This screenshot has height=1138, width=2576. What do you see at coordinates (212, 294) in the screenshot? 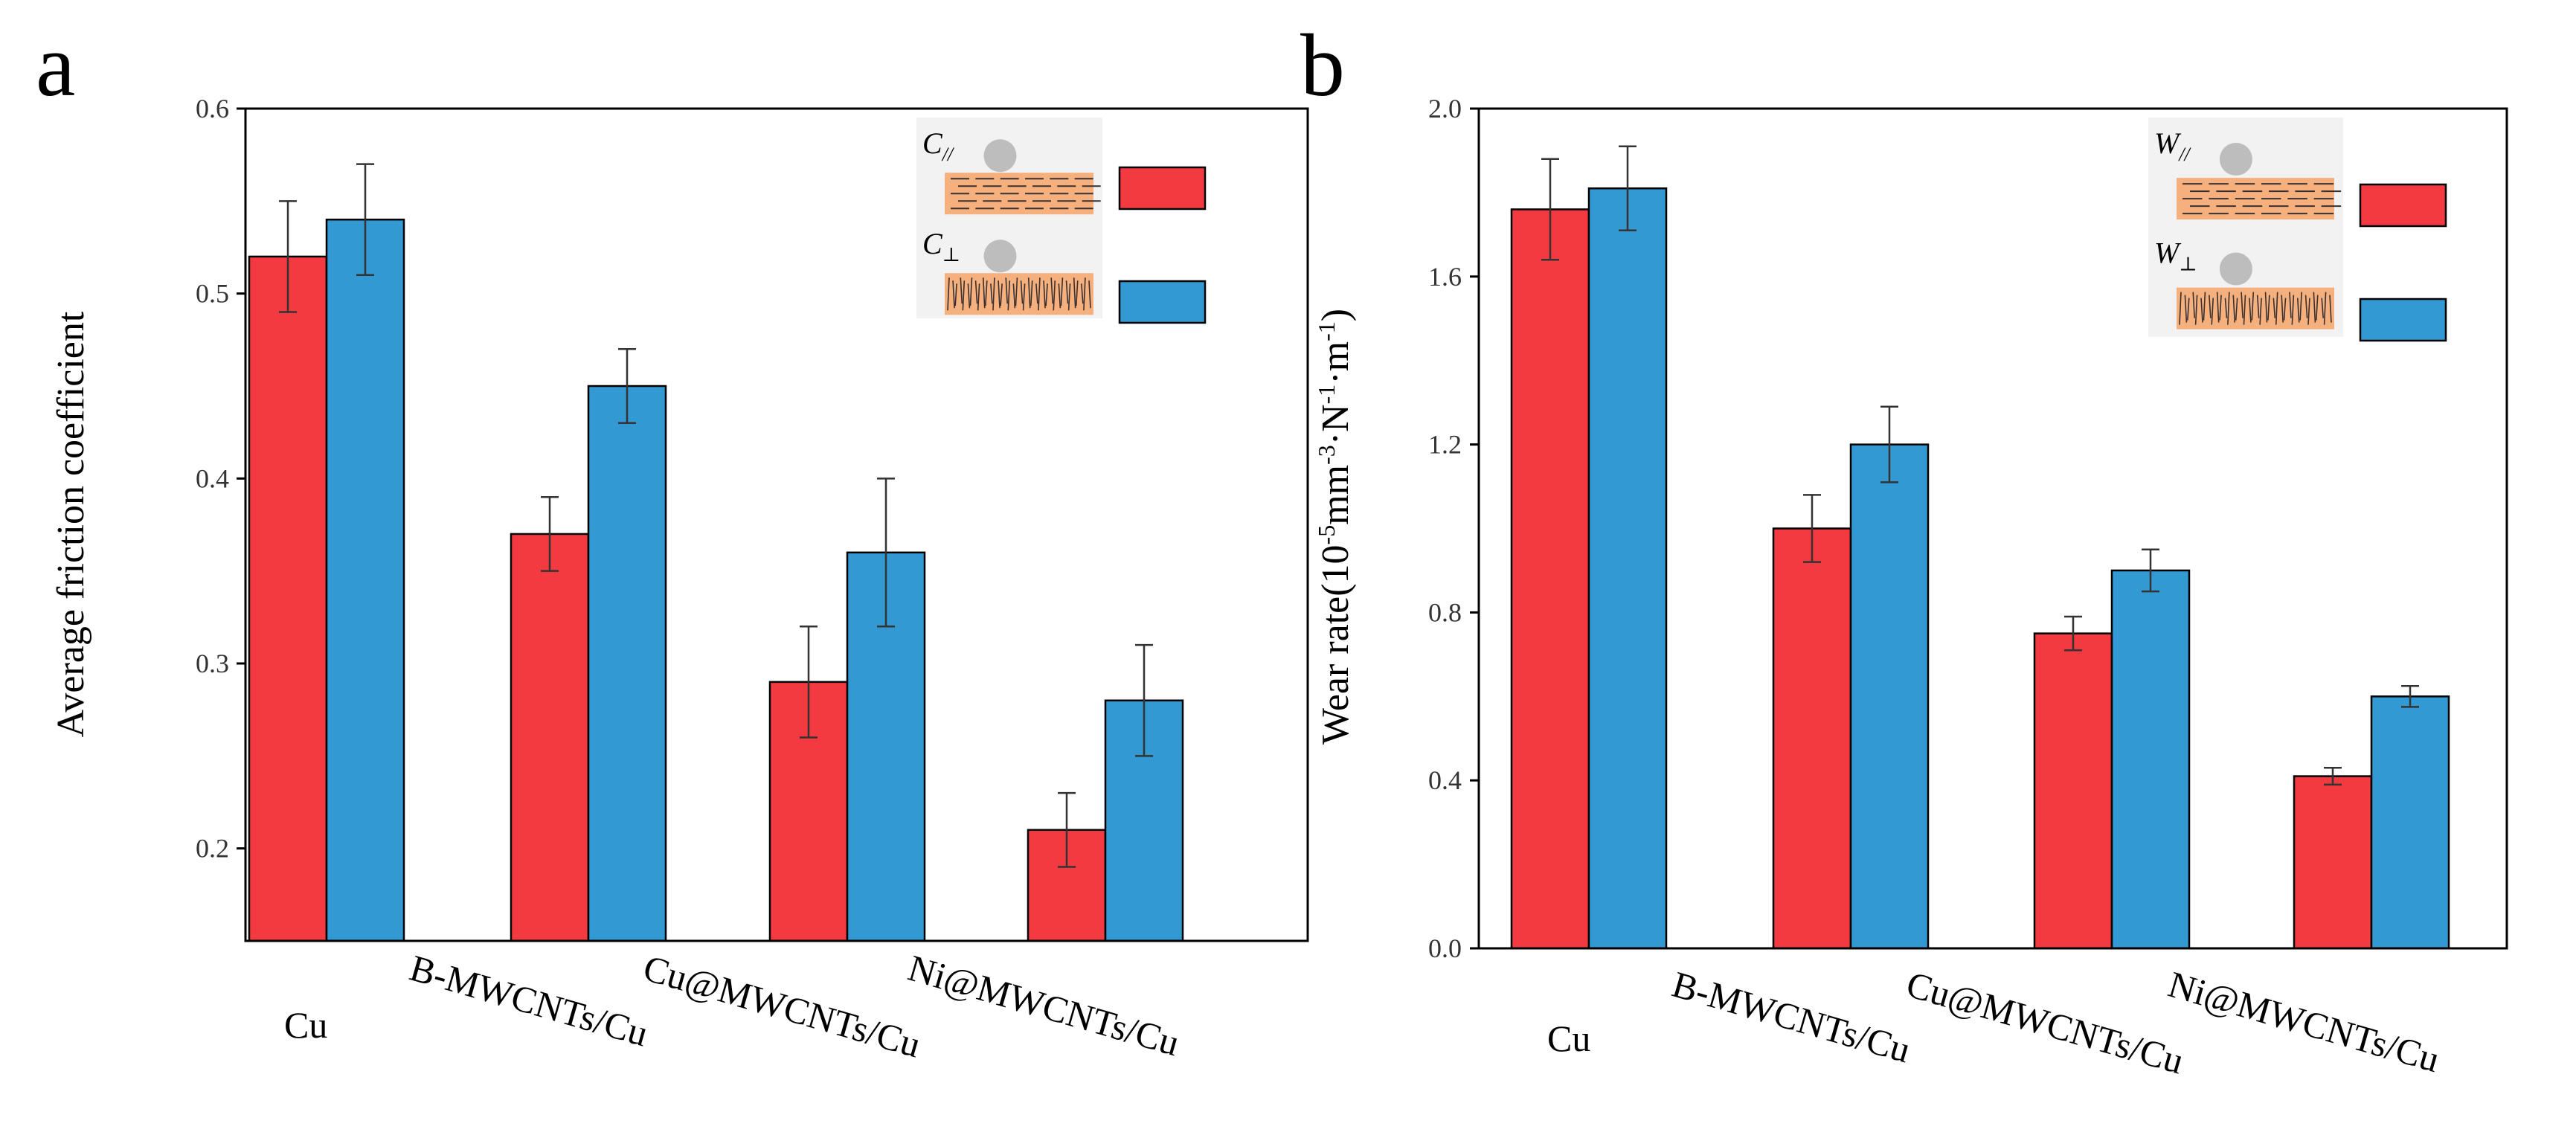
I see `y-tick-label: 0.5` at bounding box center [212, 294].